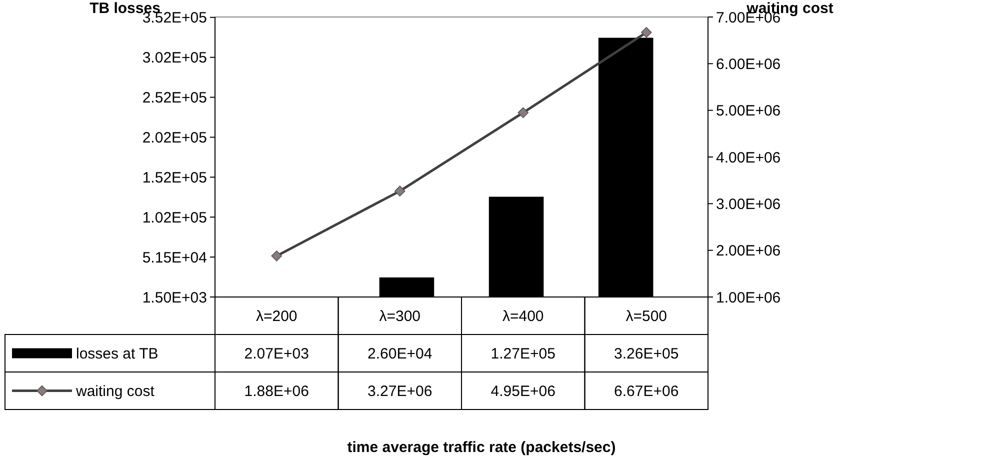 This screenshot has height=466, width=994. Describe the element at coordinates (400, 391) in the screenshot. I see `data-label: 3.27E+06` at that location.